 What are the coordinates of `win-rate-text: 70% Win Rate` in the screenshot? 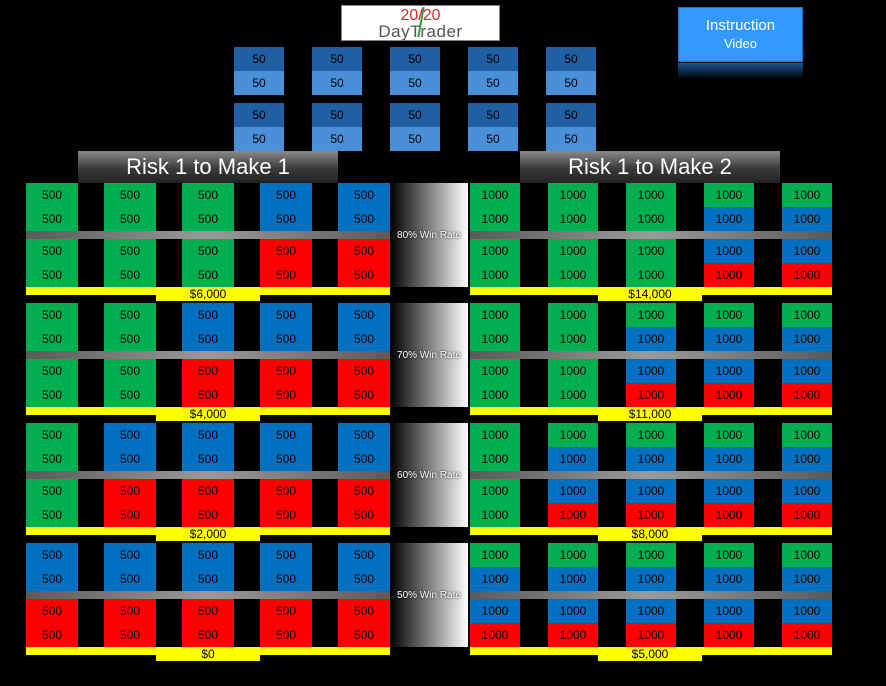 It's located at (429, 355).